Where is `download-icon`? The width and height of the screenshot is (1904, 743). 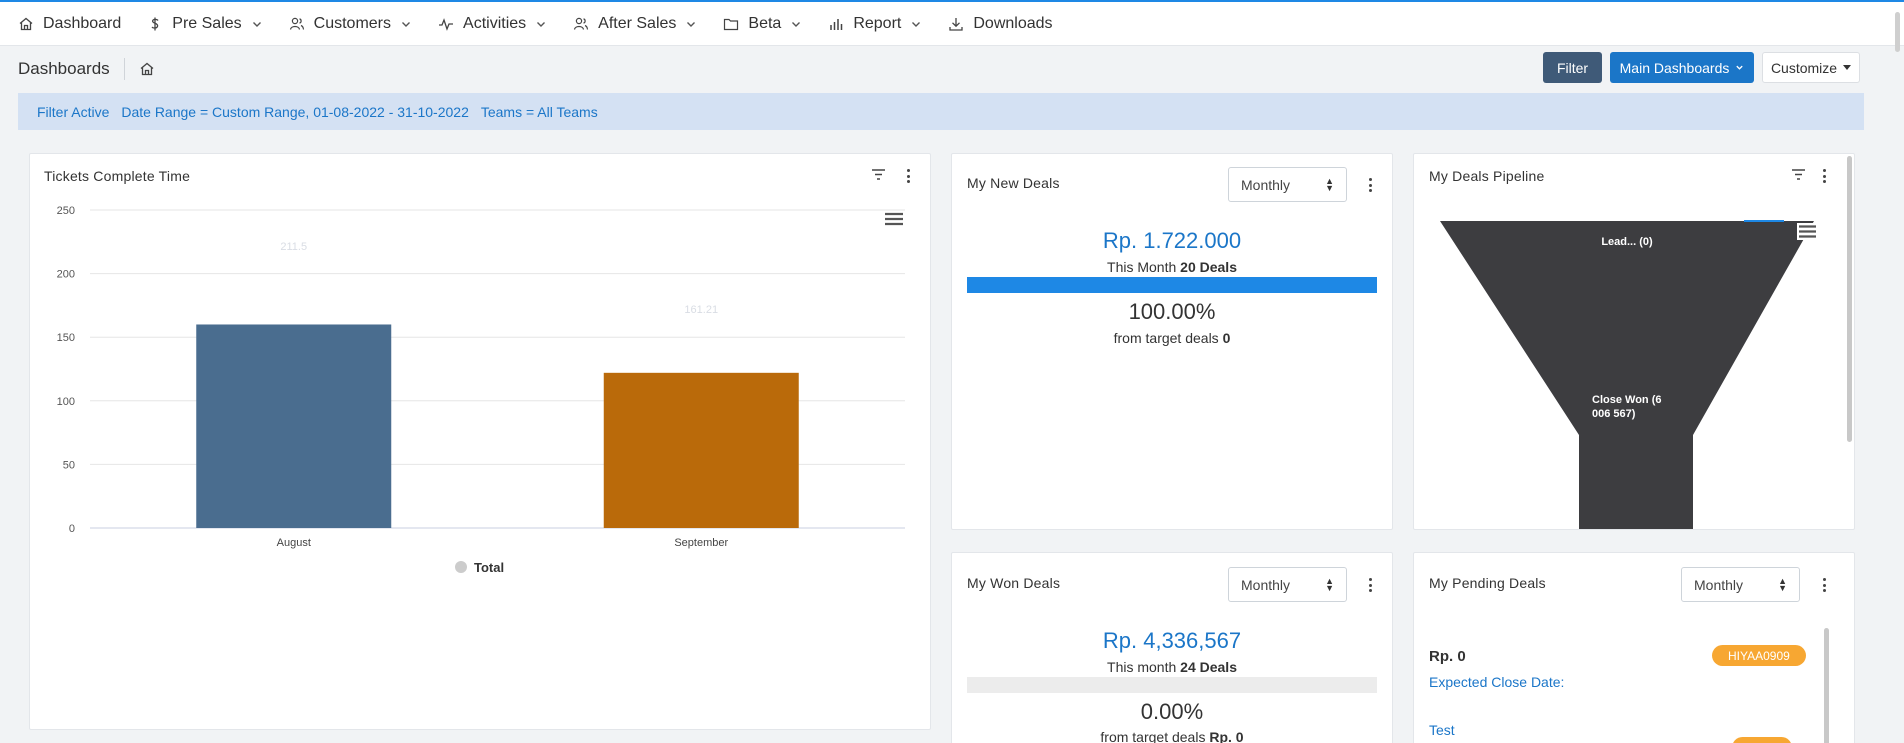 download-icon is located at coordinates (956, 24).